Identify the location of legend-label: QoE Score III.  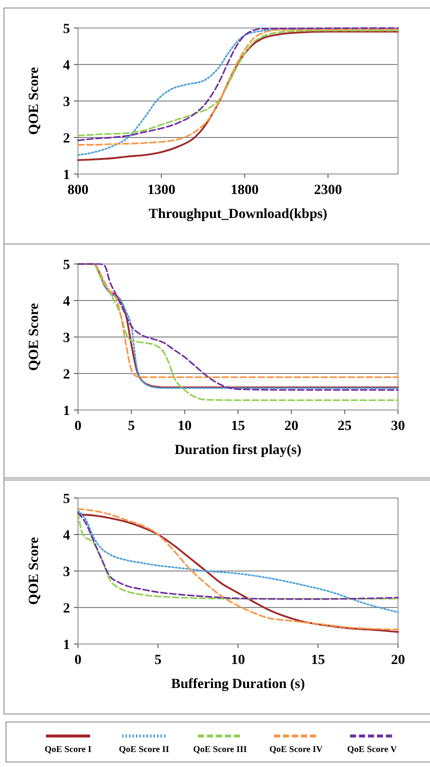
(220, 749).